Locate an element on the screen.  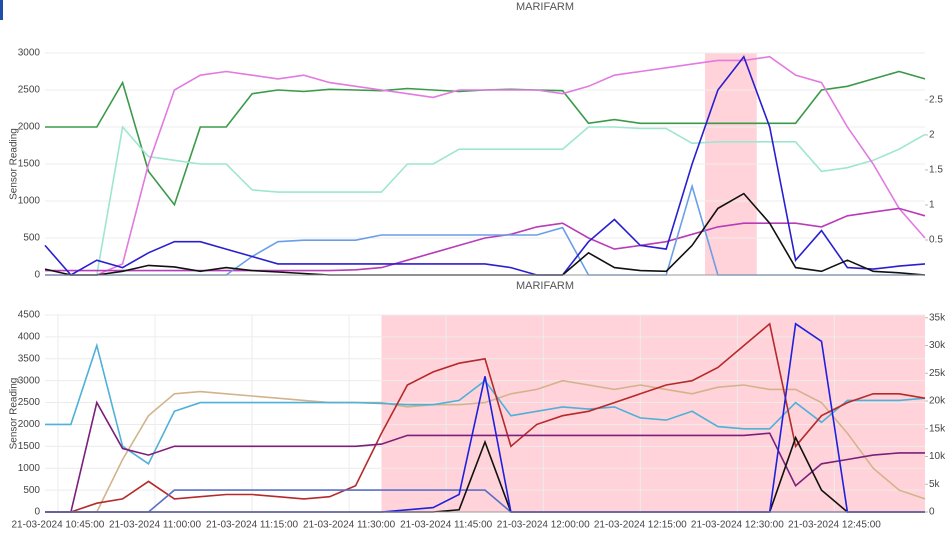
y2-tick-label: 25k is located at coordinates (937, 373).